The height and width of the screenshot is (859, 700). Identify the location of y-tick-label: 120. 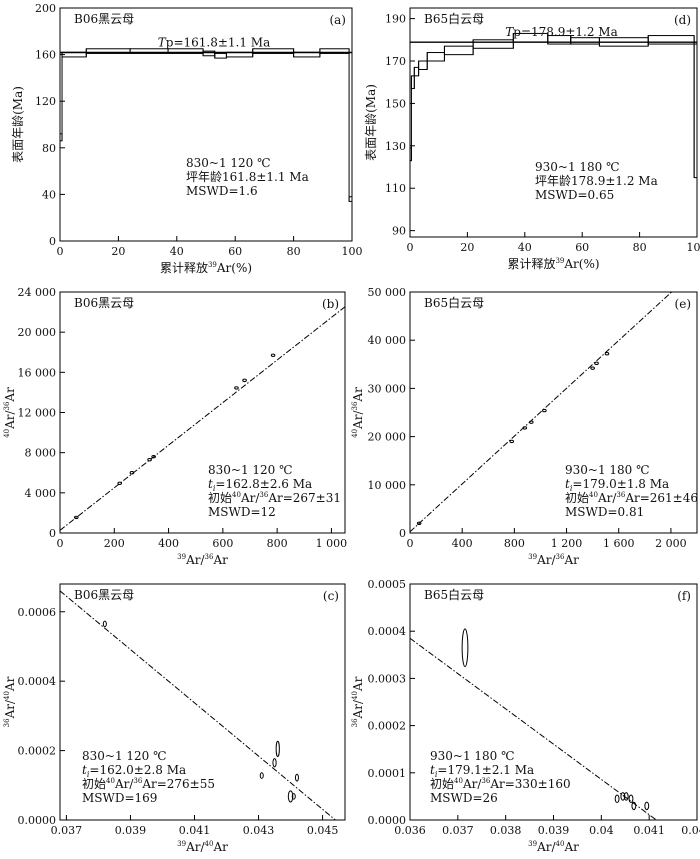
(45, 101).